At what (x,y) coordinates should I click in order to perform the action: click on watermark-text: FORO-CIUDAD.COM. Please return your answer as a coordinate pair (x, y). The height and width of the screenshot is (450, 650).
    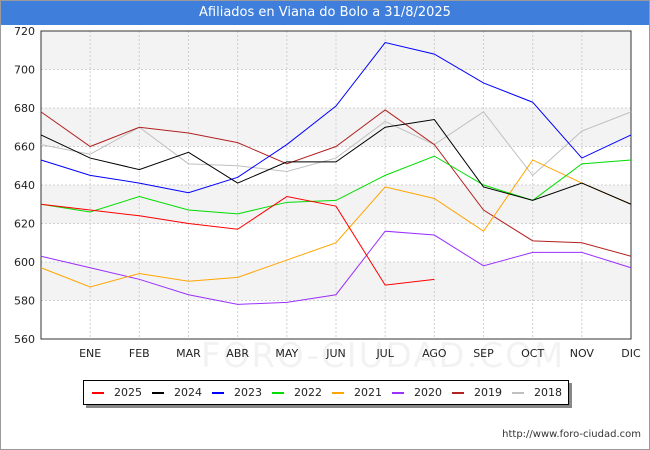
    Looking at the image, I should click on (383, 356).